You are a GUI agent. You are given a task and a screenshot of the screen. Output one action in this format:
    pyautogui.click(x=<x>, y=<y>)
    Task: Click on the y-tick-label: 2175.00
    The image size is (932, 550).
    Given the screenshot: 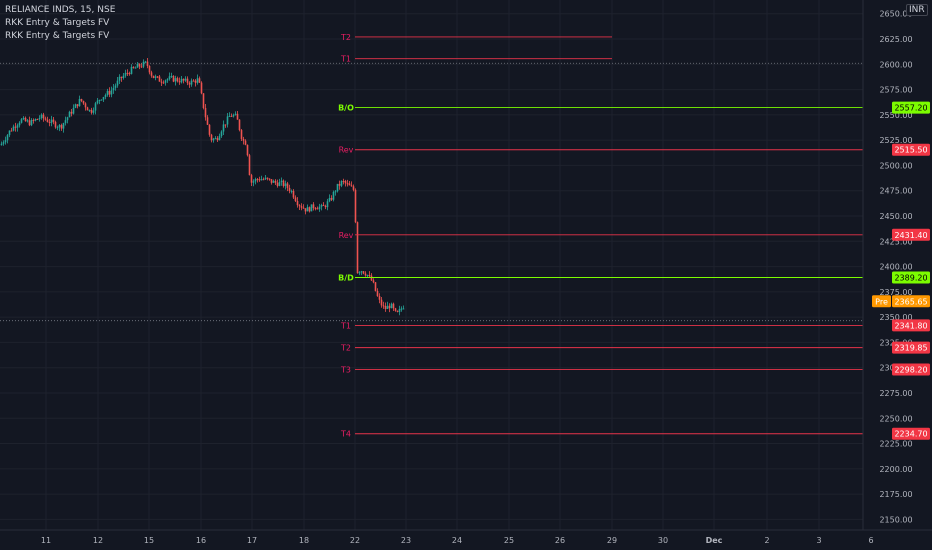 What is the action you would take?
    pyautogui.click(x=895, y=494)
    